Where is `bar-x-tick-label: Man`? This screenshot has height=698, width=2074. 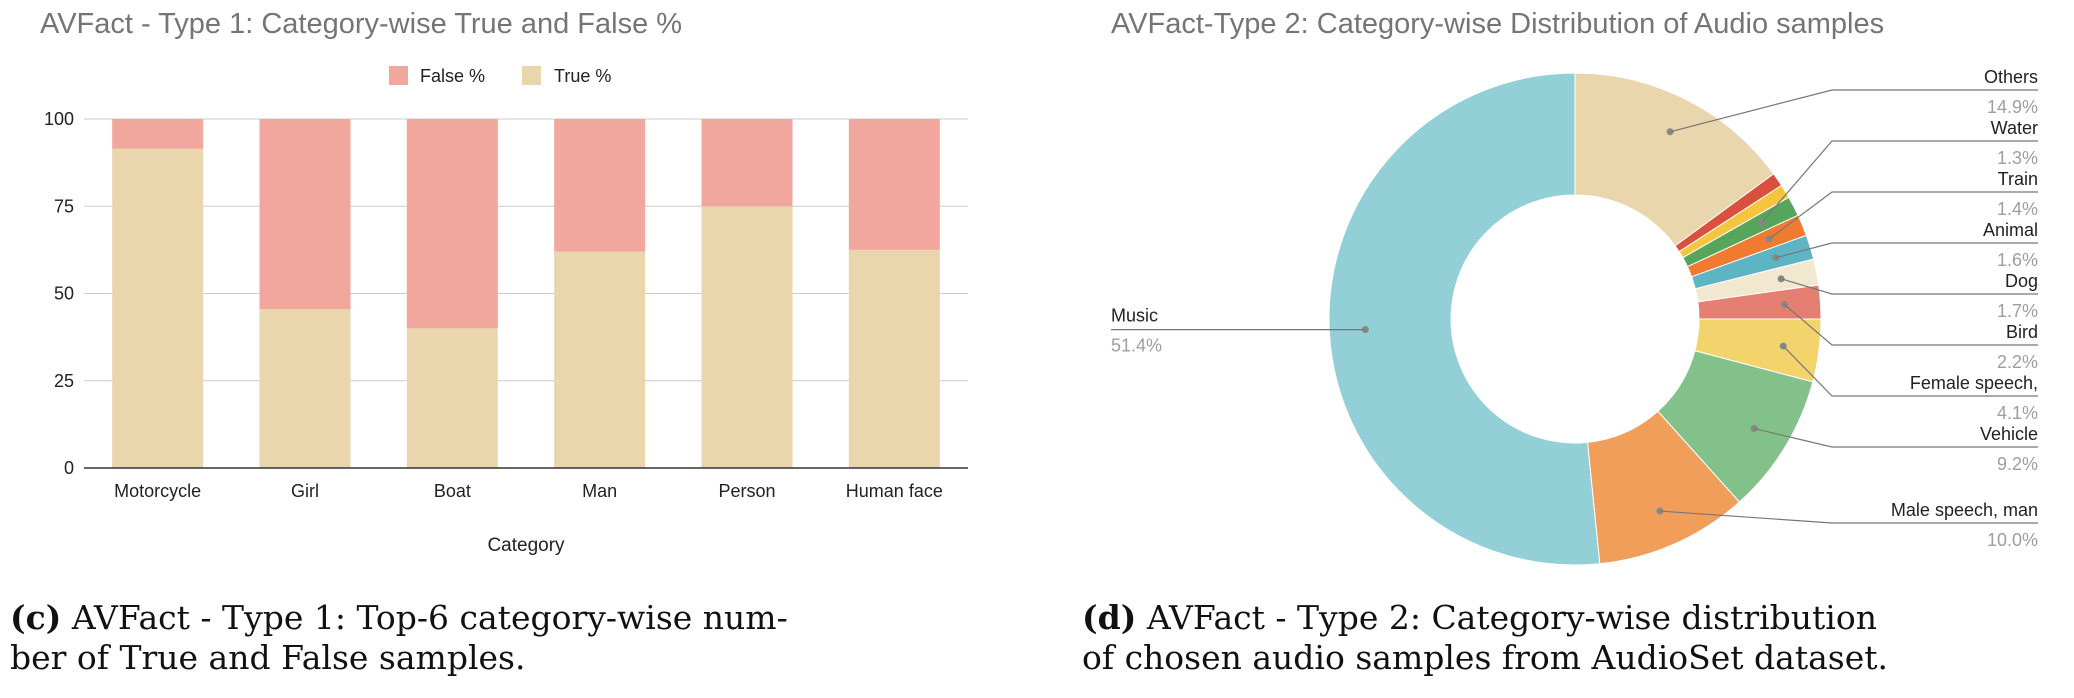 bar-x-tick-label: Man is located at coordinates (599, 491).